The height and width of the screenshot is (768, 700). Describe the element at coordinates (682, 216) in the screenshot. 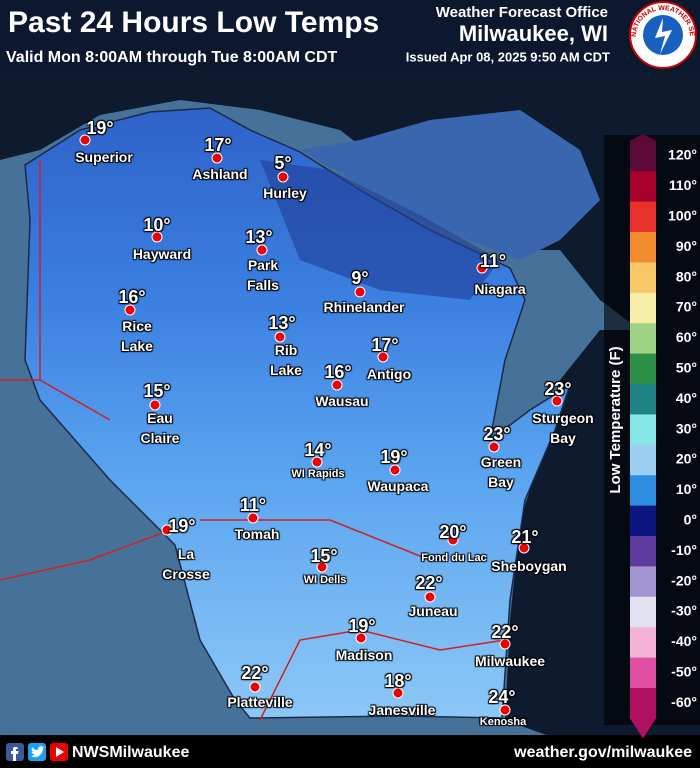

I see `legend-label: 100°` at that location.